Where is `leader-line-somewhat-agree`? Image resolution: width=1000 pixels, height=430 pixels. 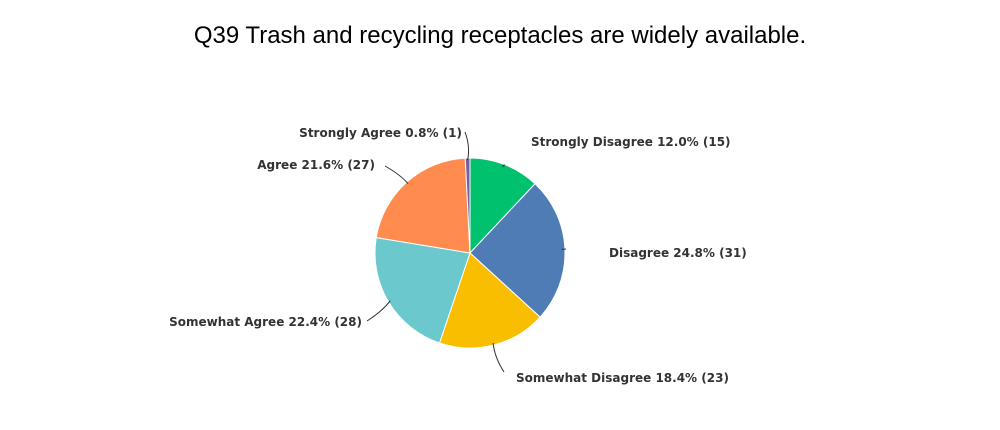 leader-line-somewhat-agree is located at coordinates (378, 311).